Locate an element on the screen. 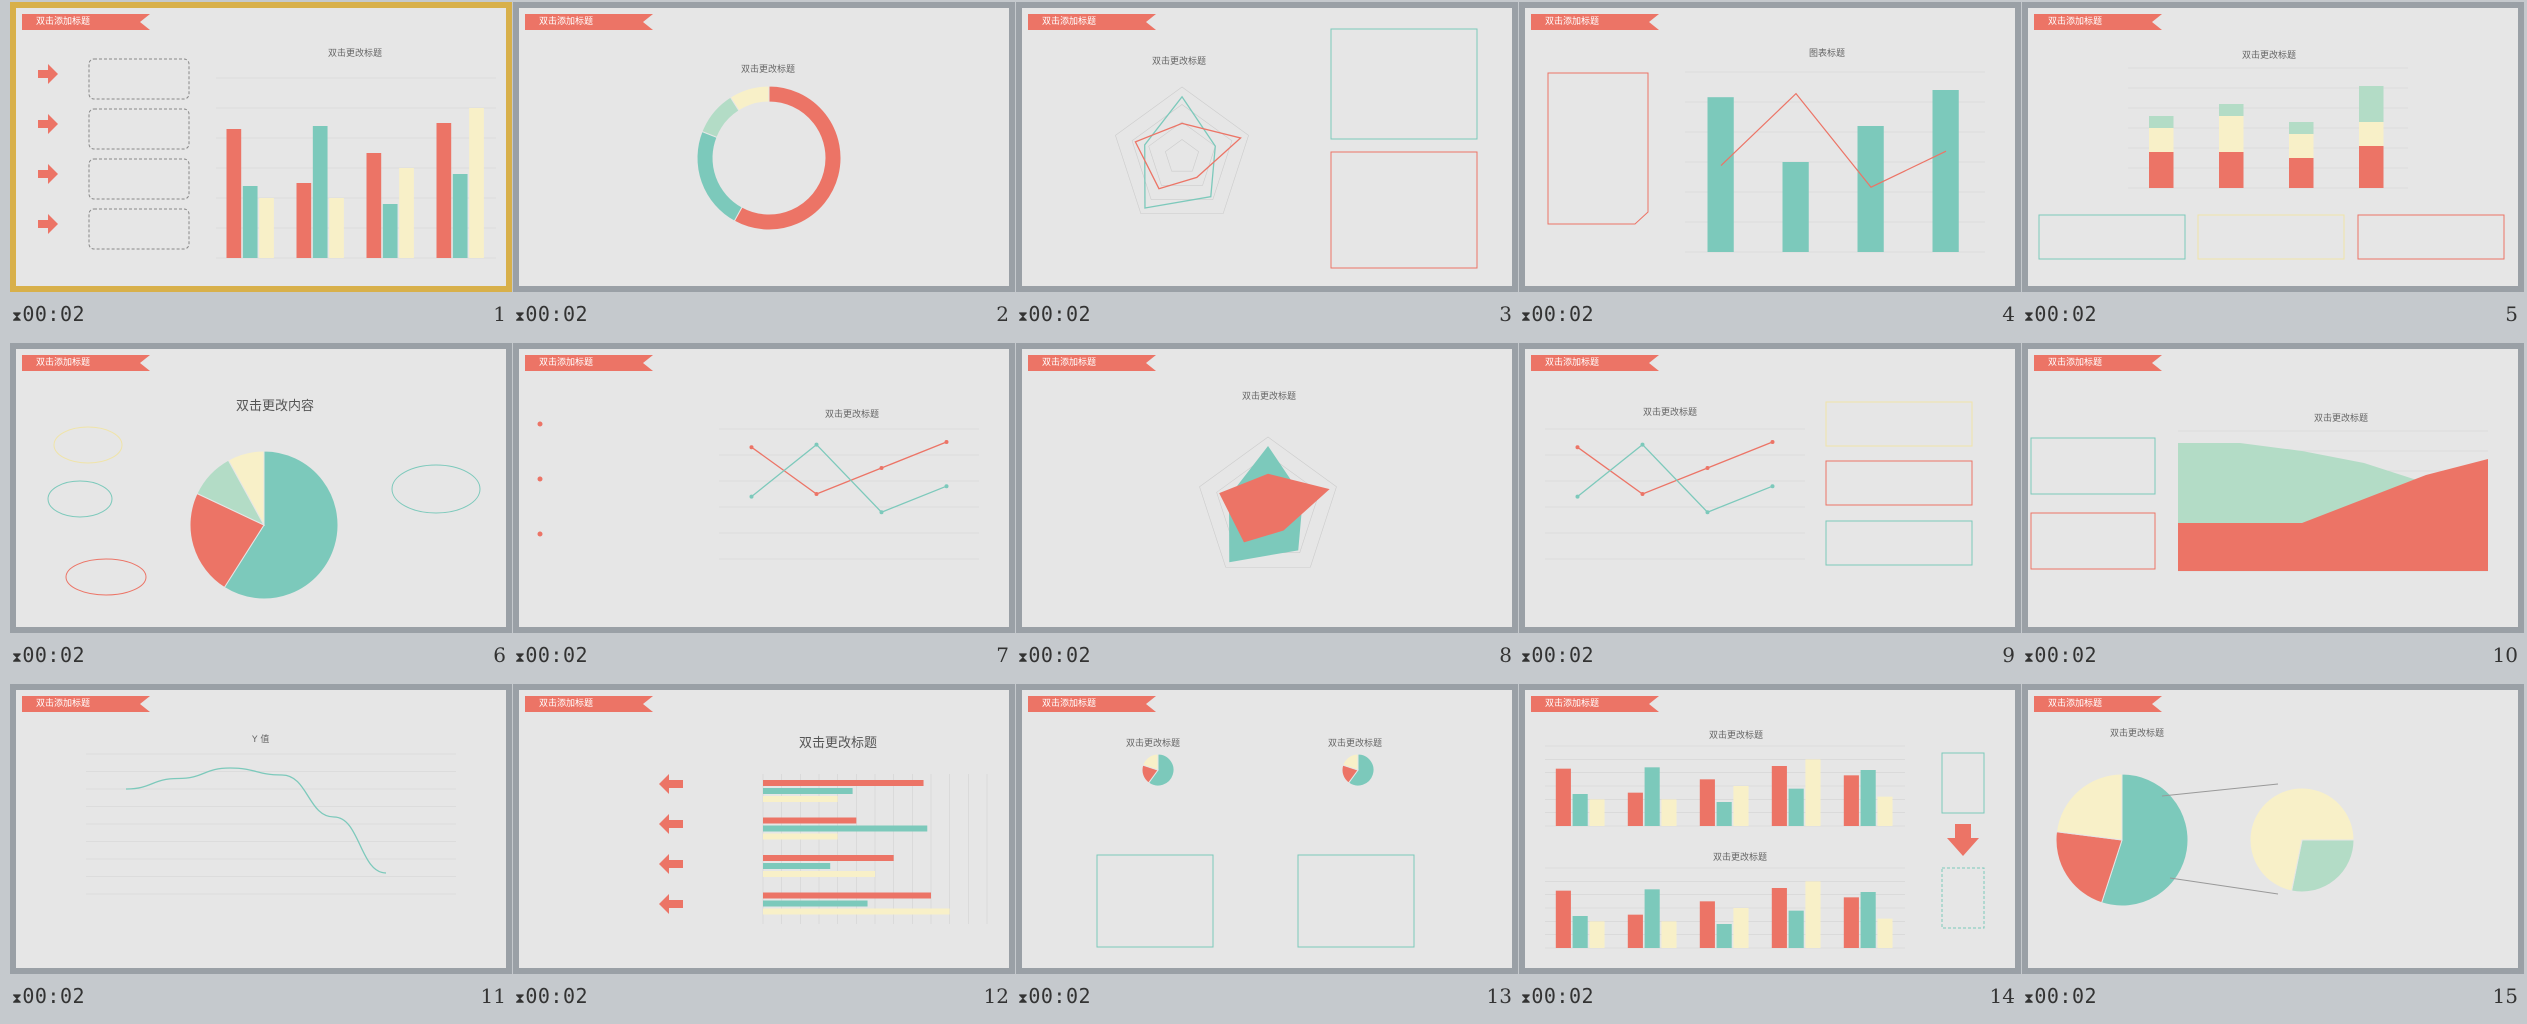  slide-thumbnail-11: 双击添加标题 Y 值 ⧗00:02 11 is located at coordinates (261, 854).